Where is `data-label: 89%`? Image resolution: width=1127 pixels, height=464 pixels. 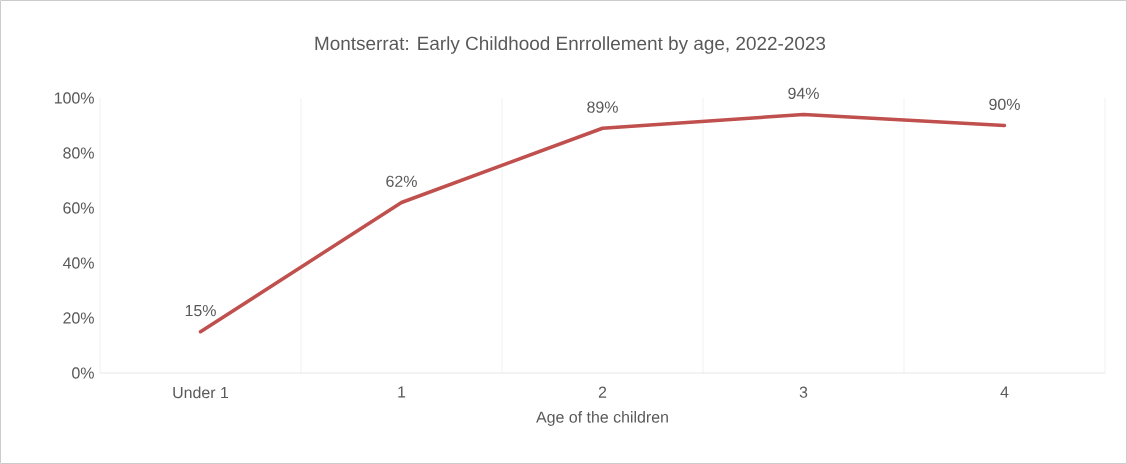
data-label: 89% is located at coordinates (602, 107).